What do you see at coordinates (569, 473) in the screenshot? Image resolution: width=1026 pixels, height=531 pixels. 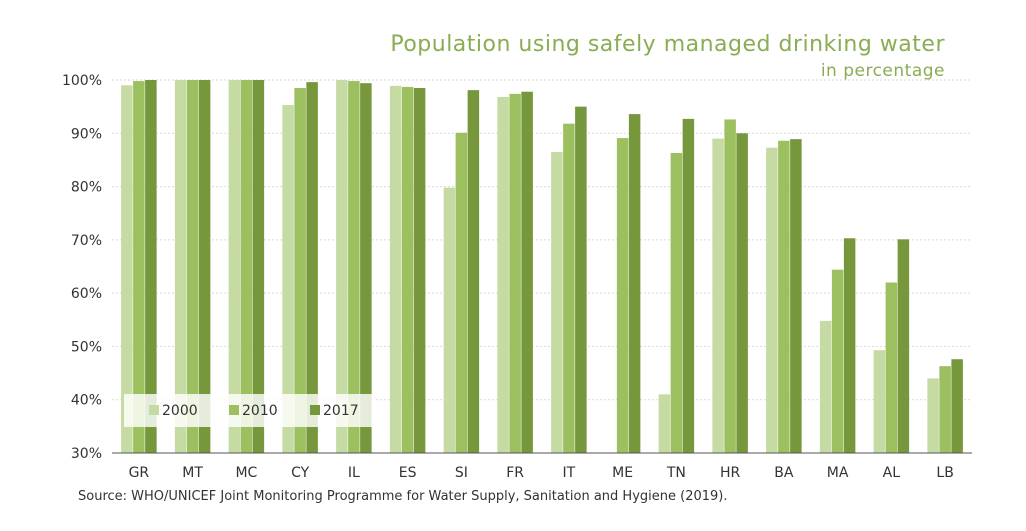 I see `x-category-label: IT` at bounding box center [569, 473].